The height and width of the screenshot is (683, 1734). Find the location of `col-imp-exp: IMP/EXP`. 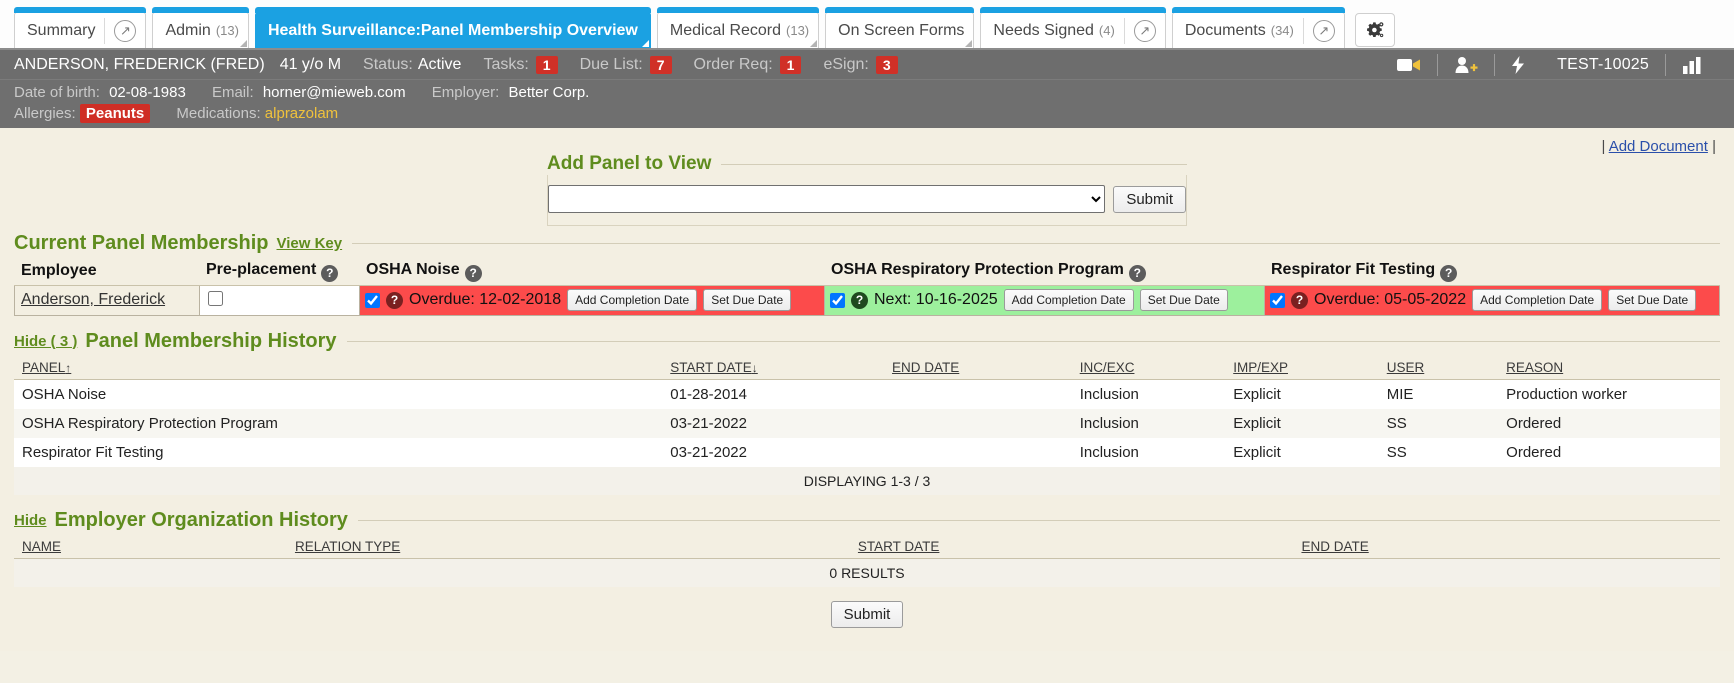

col-imp-exp: IMP/EXP is located at coordinates (1302, 367).